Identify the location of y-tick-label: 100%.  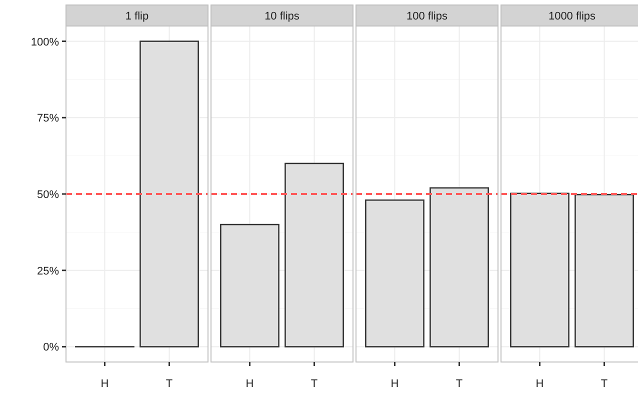
(45, 42).